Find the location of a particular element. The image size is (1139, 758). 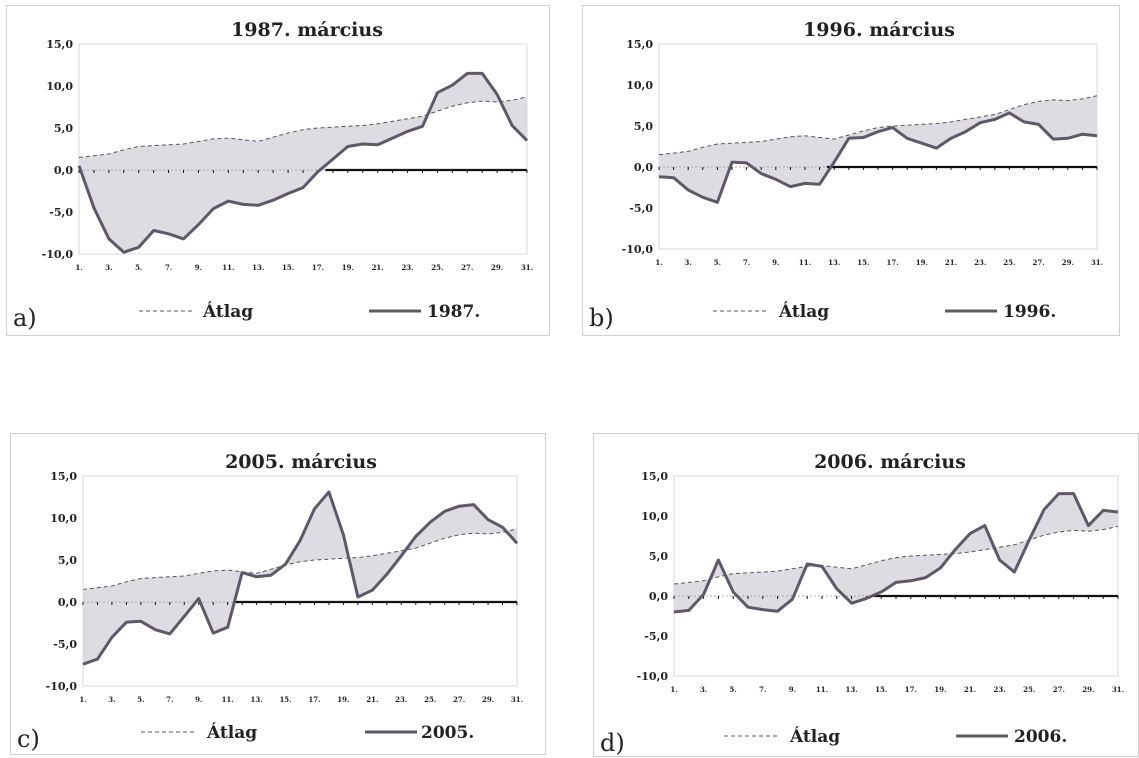

chart-title: 2005. március is located at coordinates (301, 462).